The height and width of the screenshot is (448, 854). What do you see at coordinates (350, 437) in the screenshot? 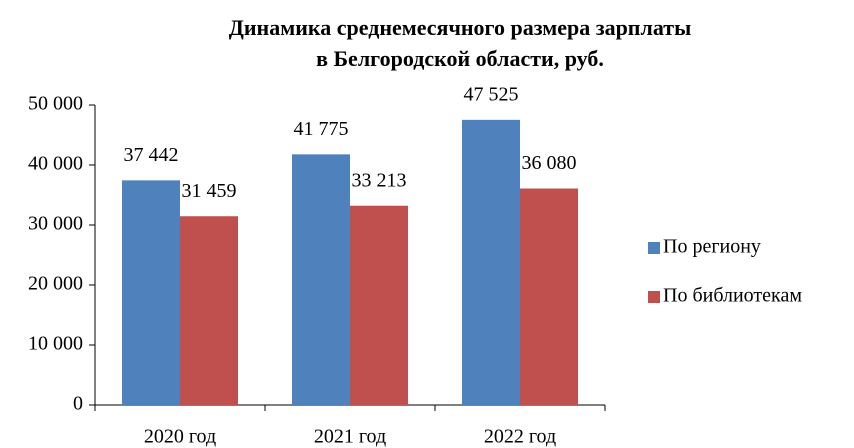
I see `x-tick-label: 2021 год` at bounding box center [350, 437].